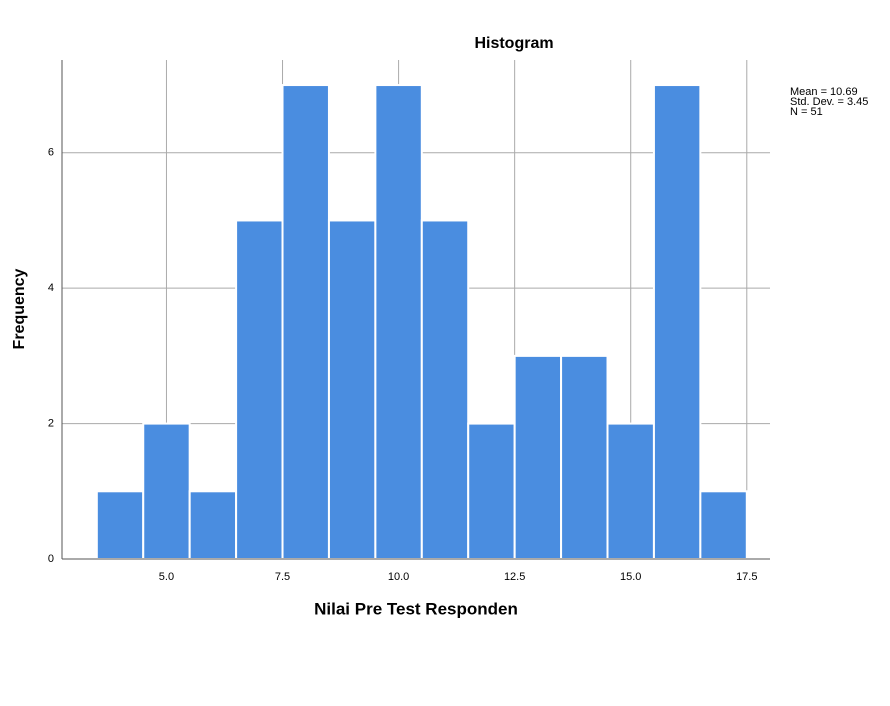  I want to click on stat-text: Std. Dev. = 3.45, so click(829, 102).